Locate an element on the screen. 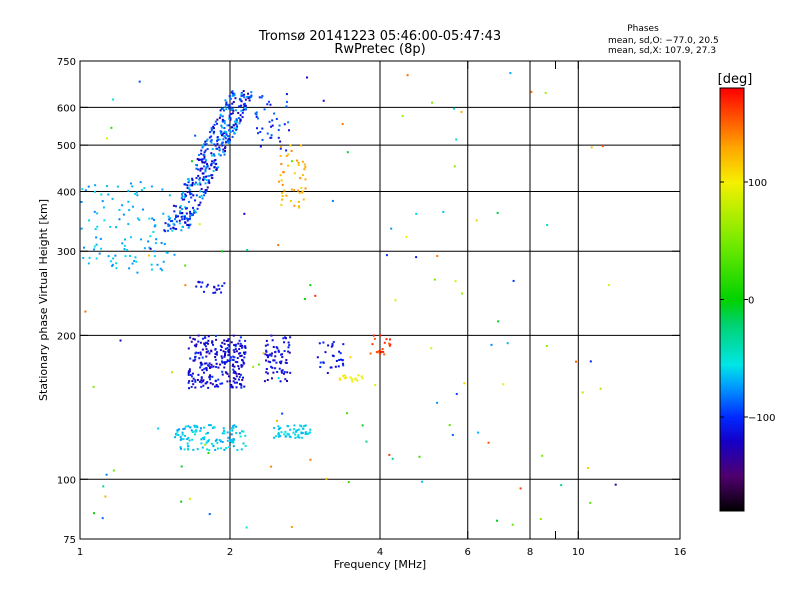  y-tick-label-300: 300 is located at coordinates (66, 252).